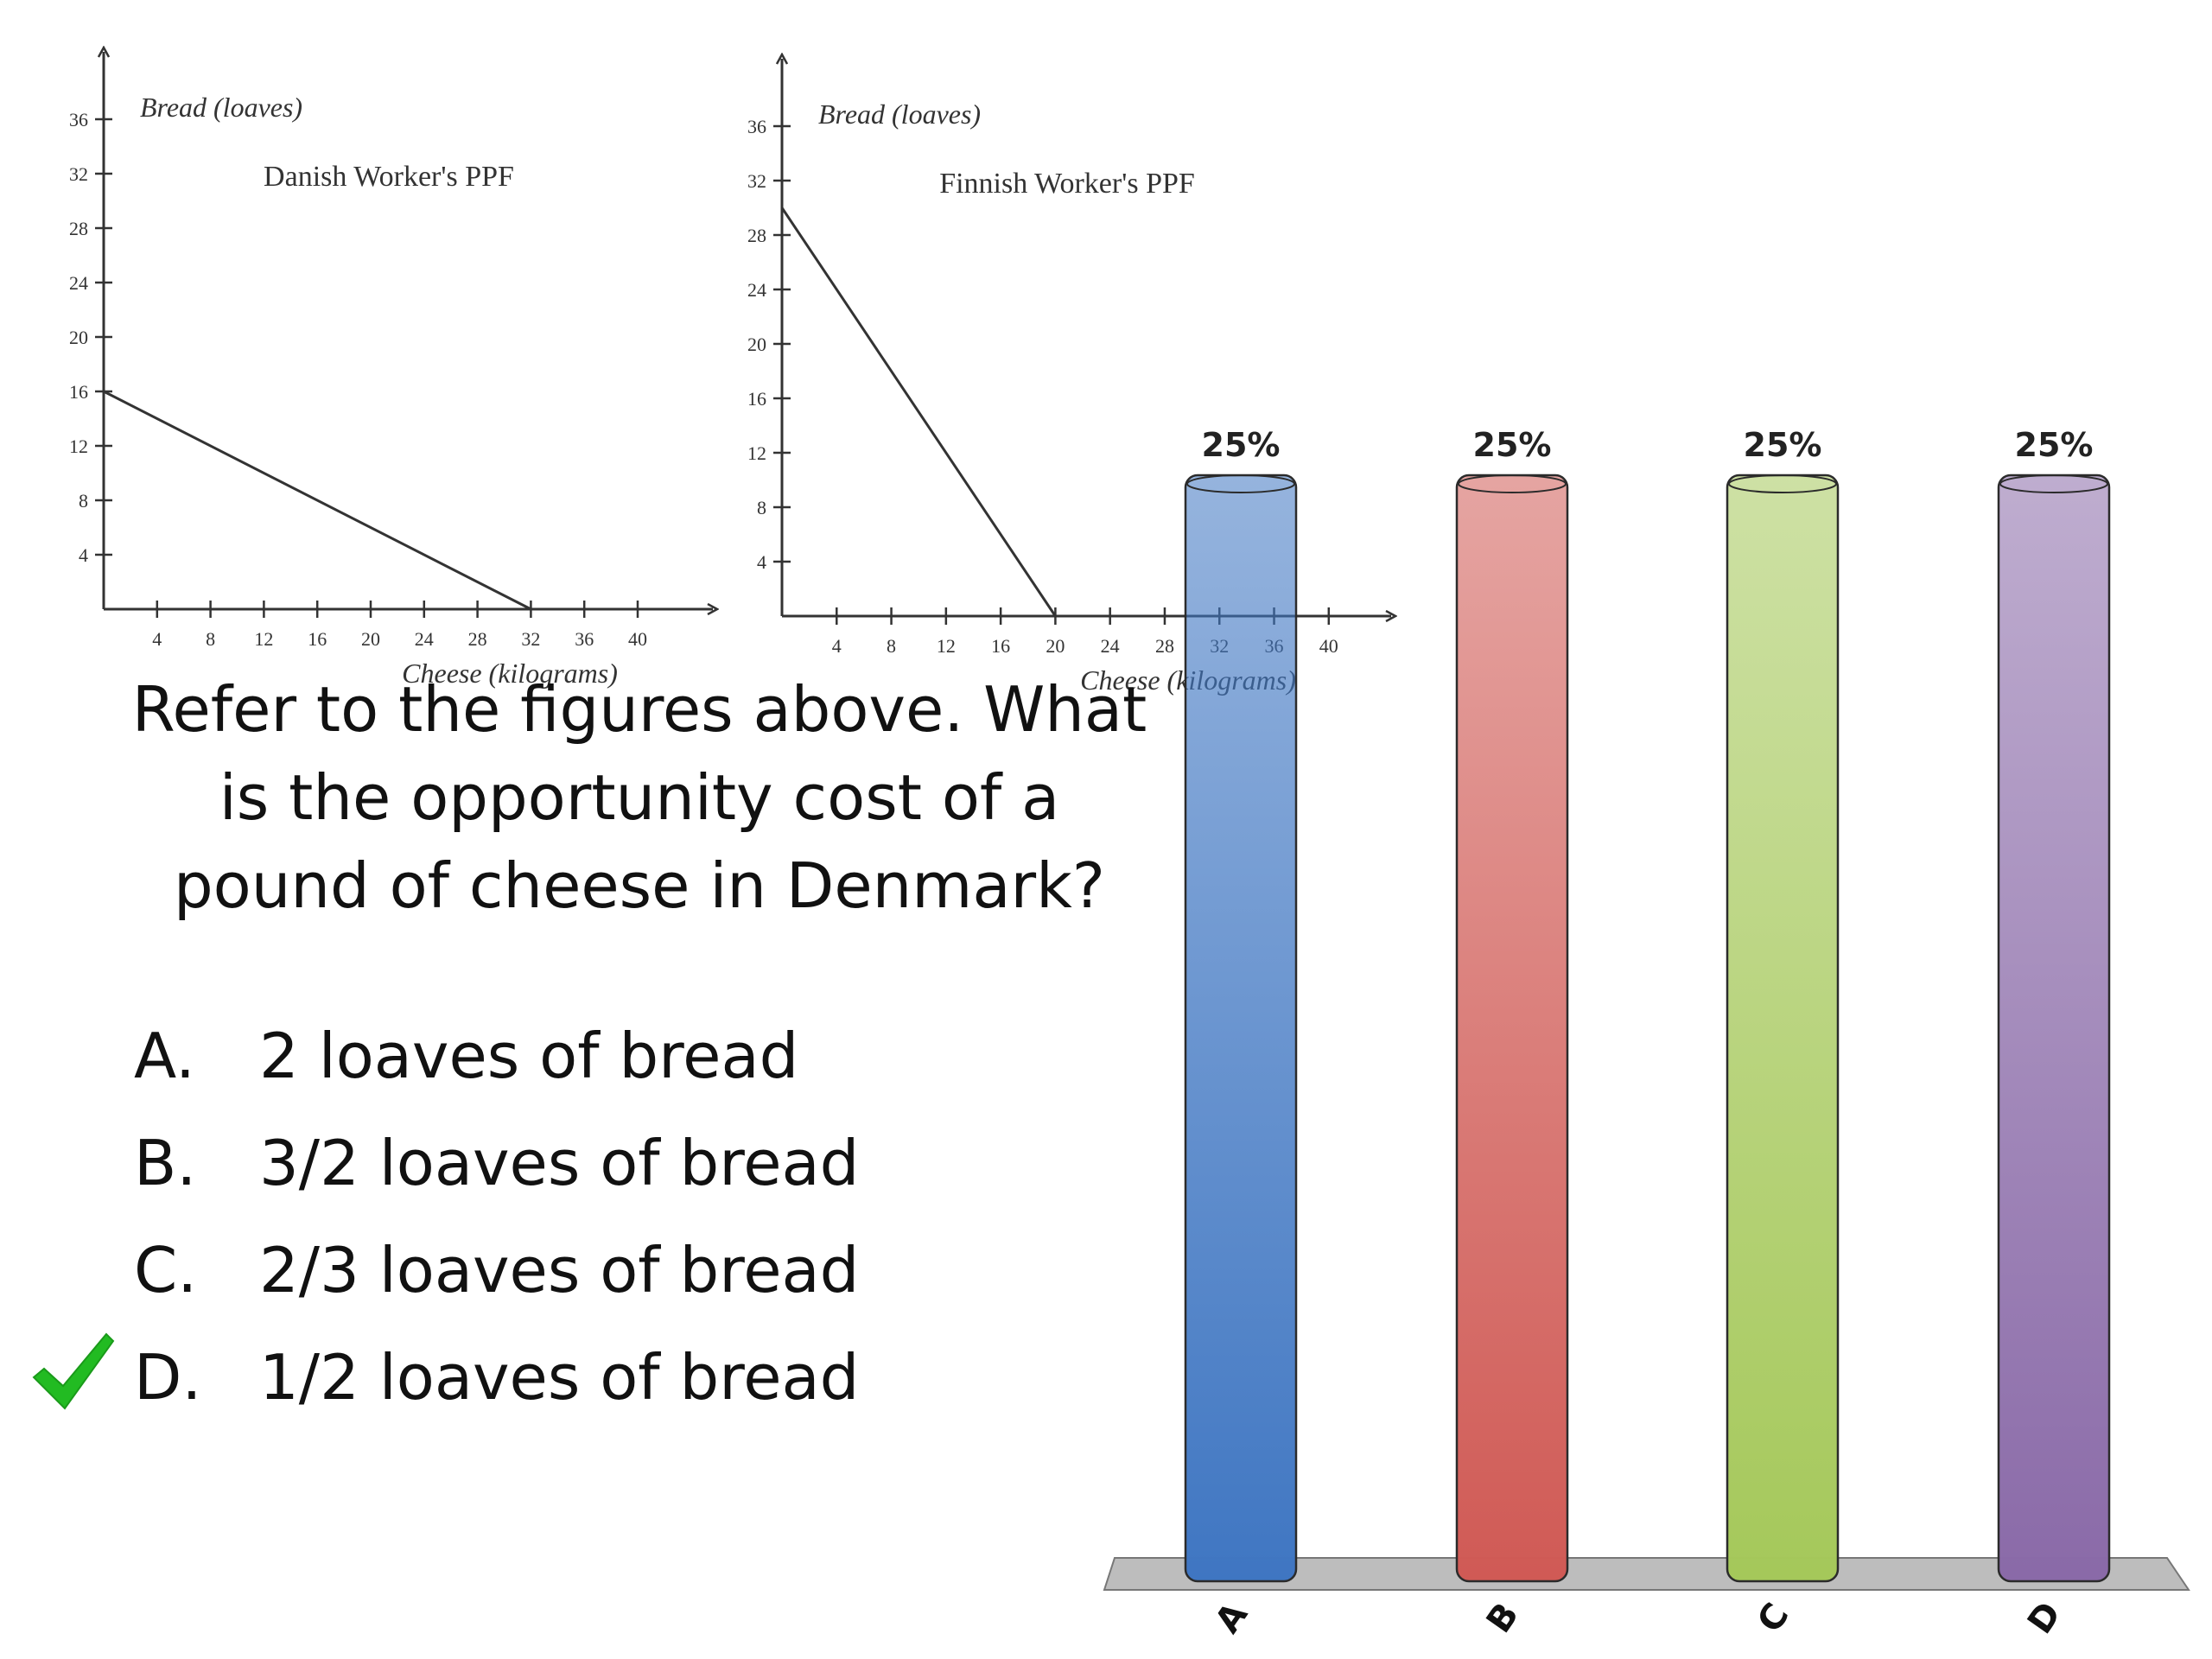 Image resolution: width=2212 pixels, height=1659 pixels. I want to click on chart-title: Danish Worker's PPF, so click(389, 177).